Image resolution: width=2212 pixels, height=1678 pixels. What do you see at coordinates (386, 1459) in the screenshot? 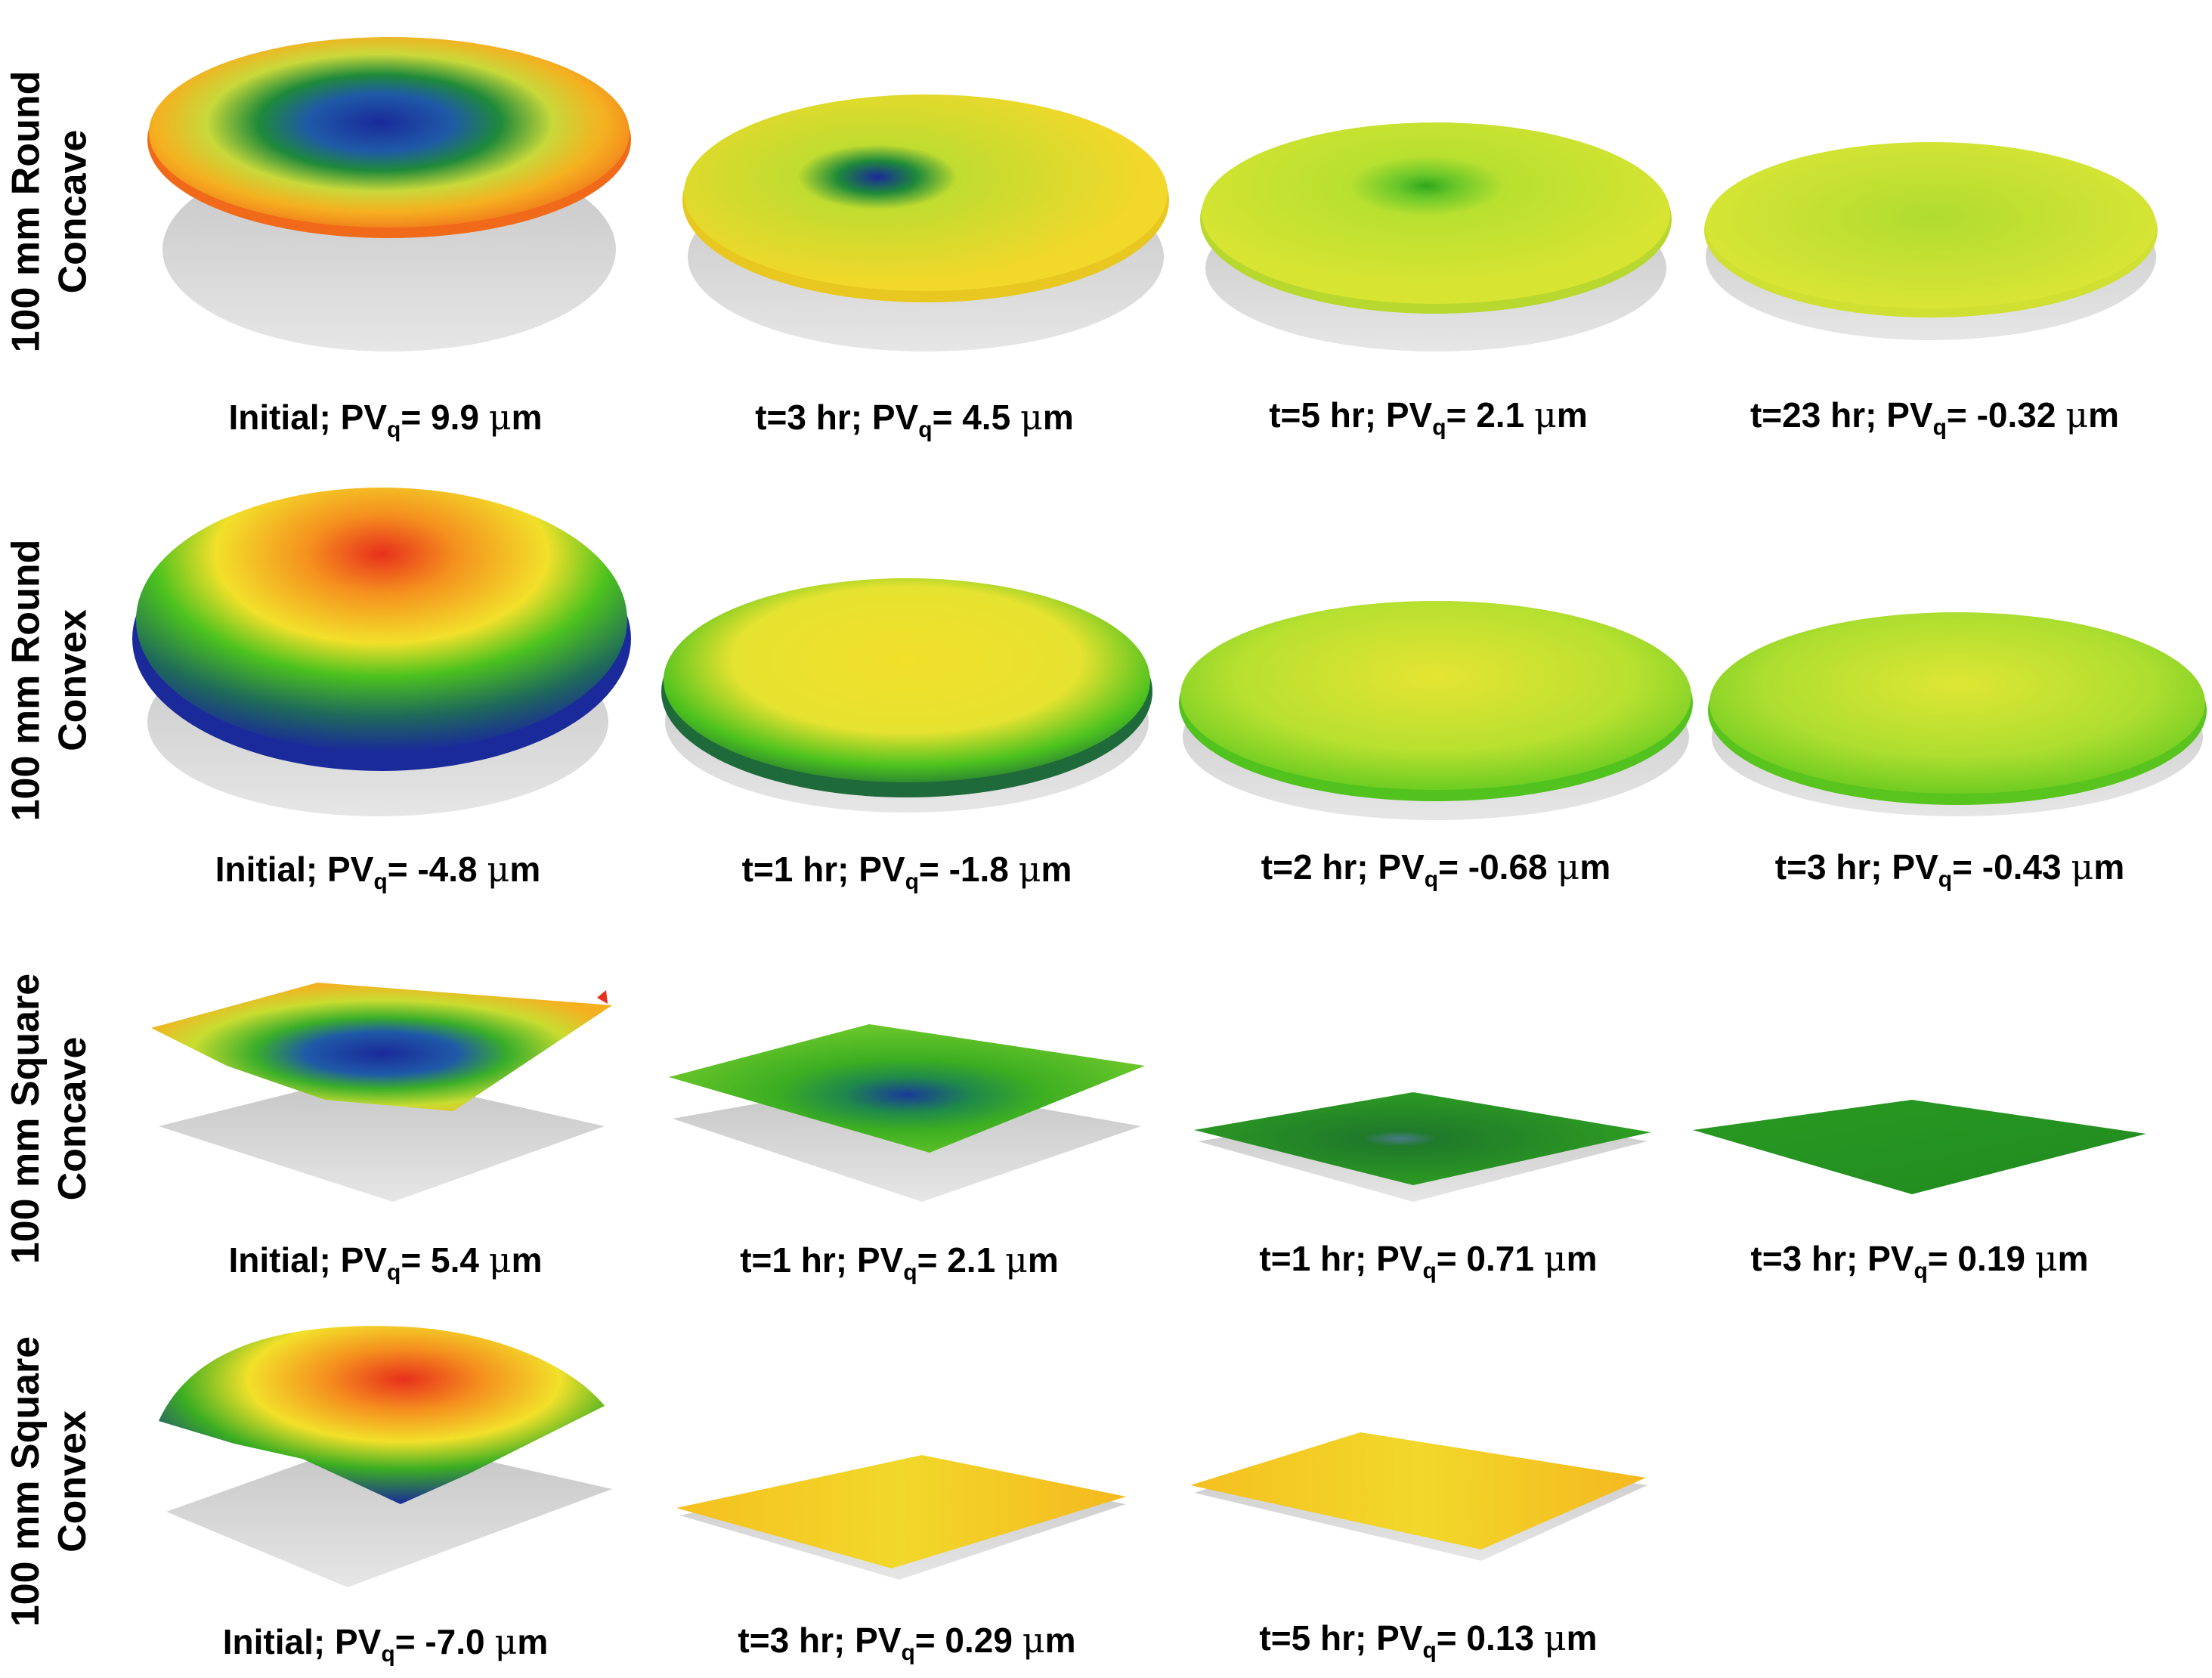
I see `surface-plot-square-convex-initial` at bounding box center [386, 1459].